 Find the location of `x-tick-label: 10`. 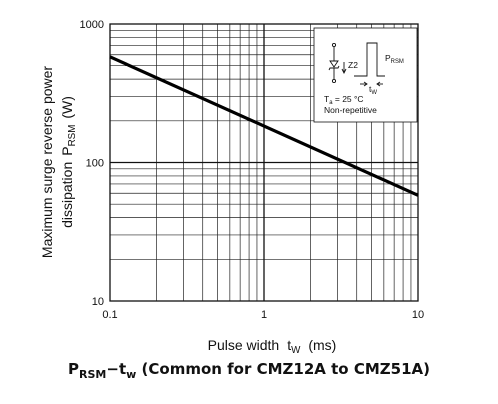

x-tick-label: 10 is located at coordinates (418, 315).